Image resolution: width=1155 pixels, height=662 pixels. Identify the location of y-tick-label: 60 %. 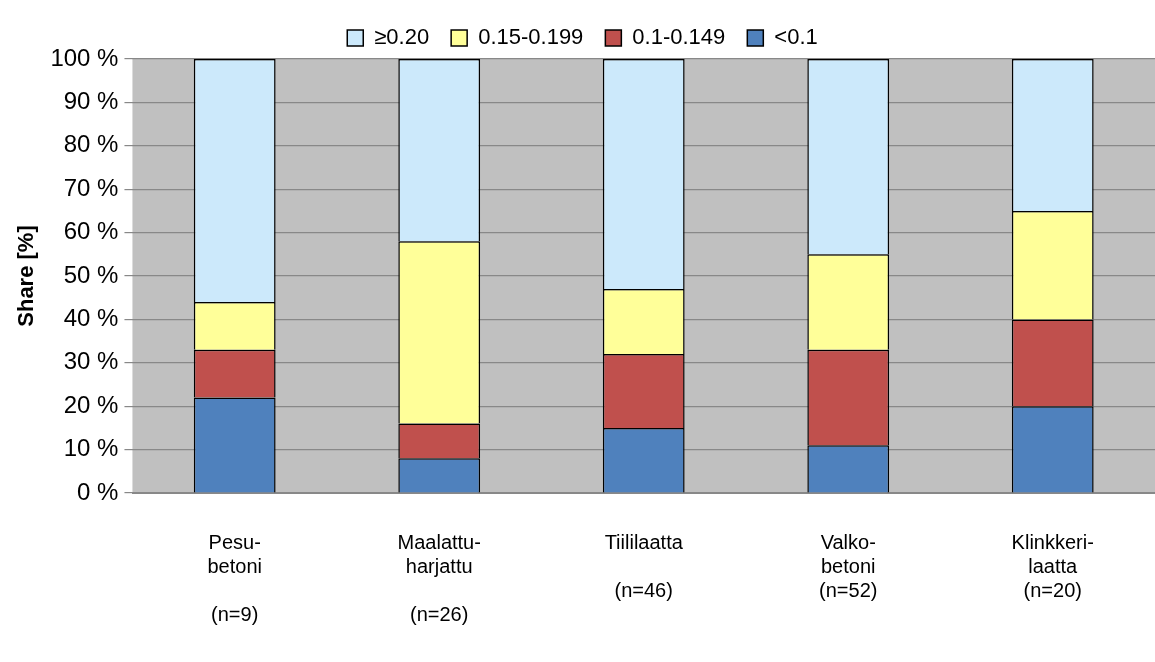
(91, 231).